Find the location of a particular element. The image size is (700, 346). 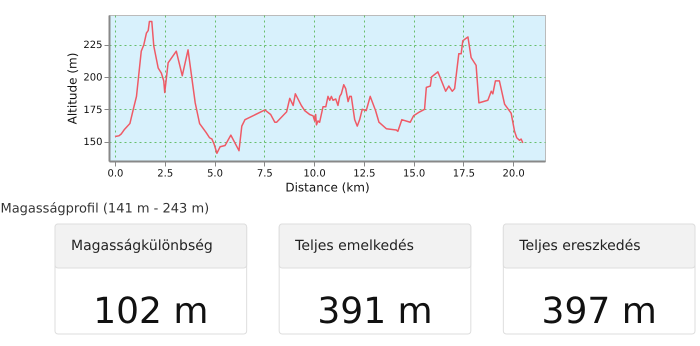

x-tick-label: 10.0 is located at coordinates (314, 174).